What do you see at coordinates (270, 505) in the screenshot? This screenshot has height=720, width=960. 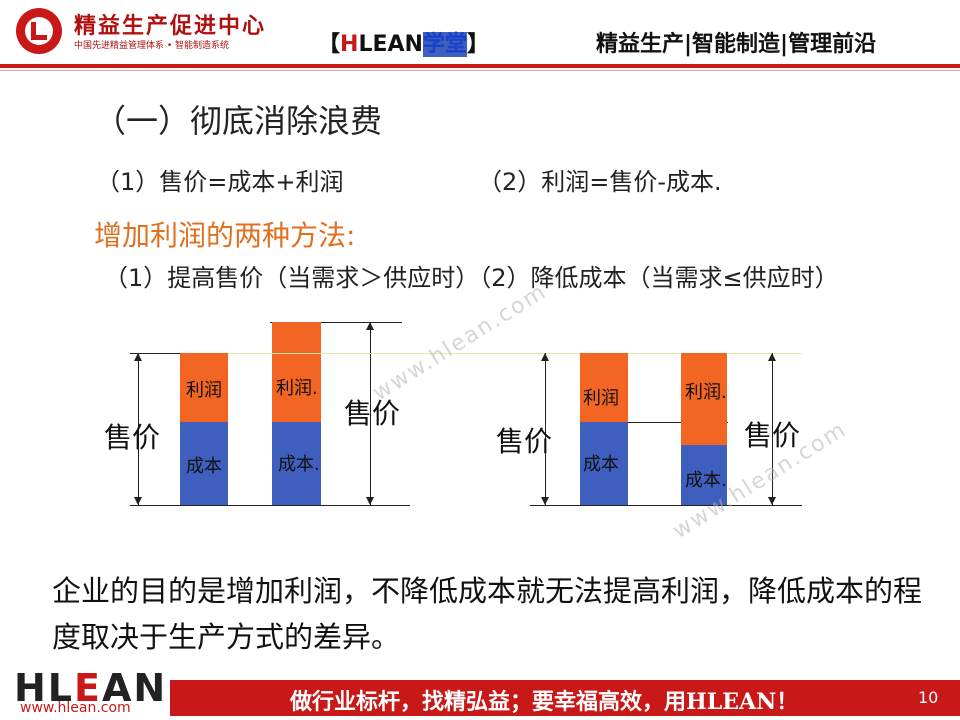 I see `left-base-line` at bounding box center [270, 505].